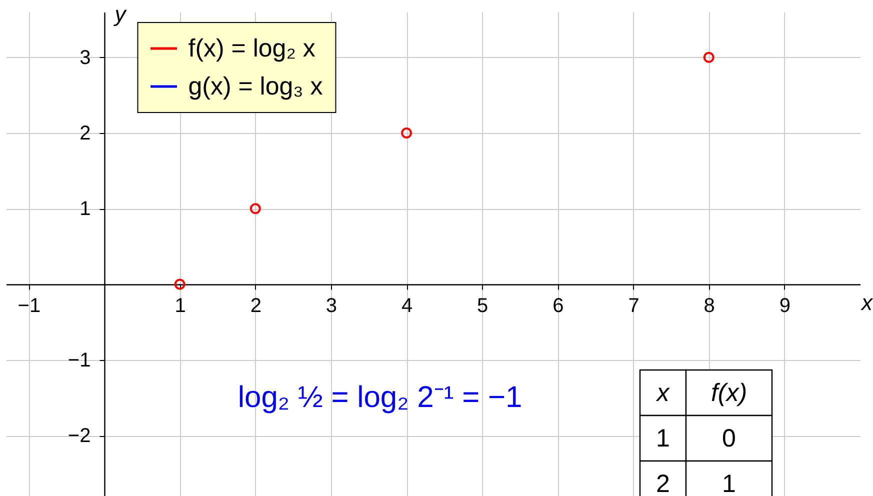  I want to click on y-tick-label: −1, so click(79, 360).